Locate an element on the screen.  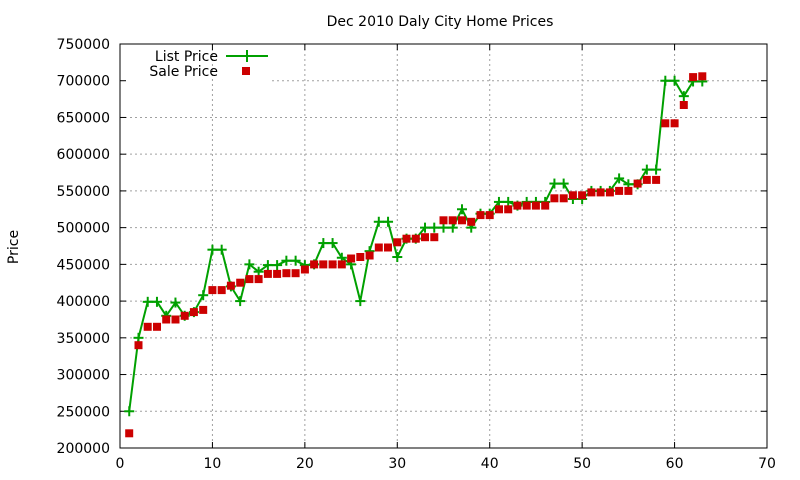
legend-marker-sale-price is located at coordinates (246, 71).